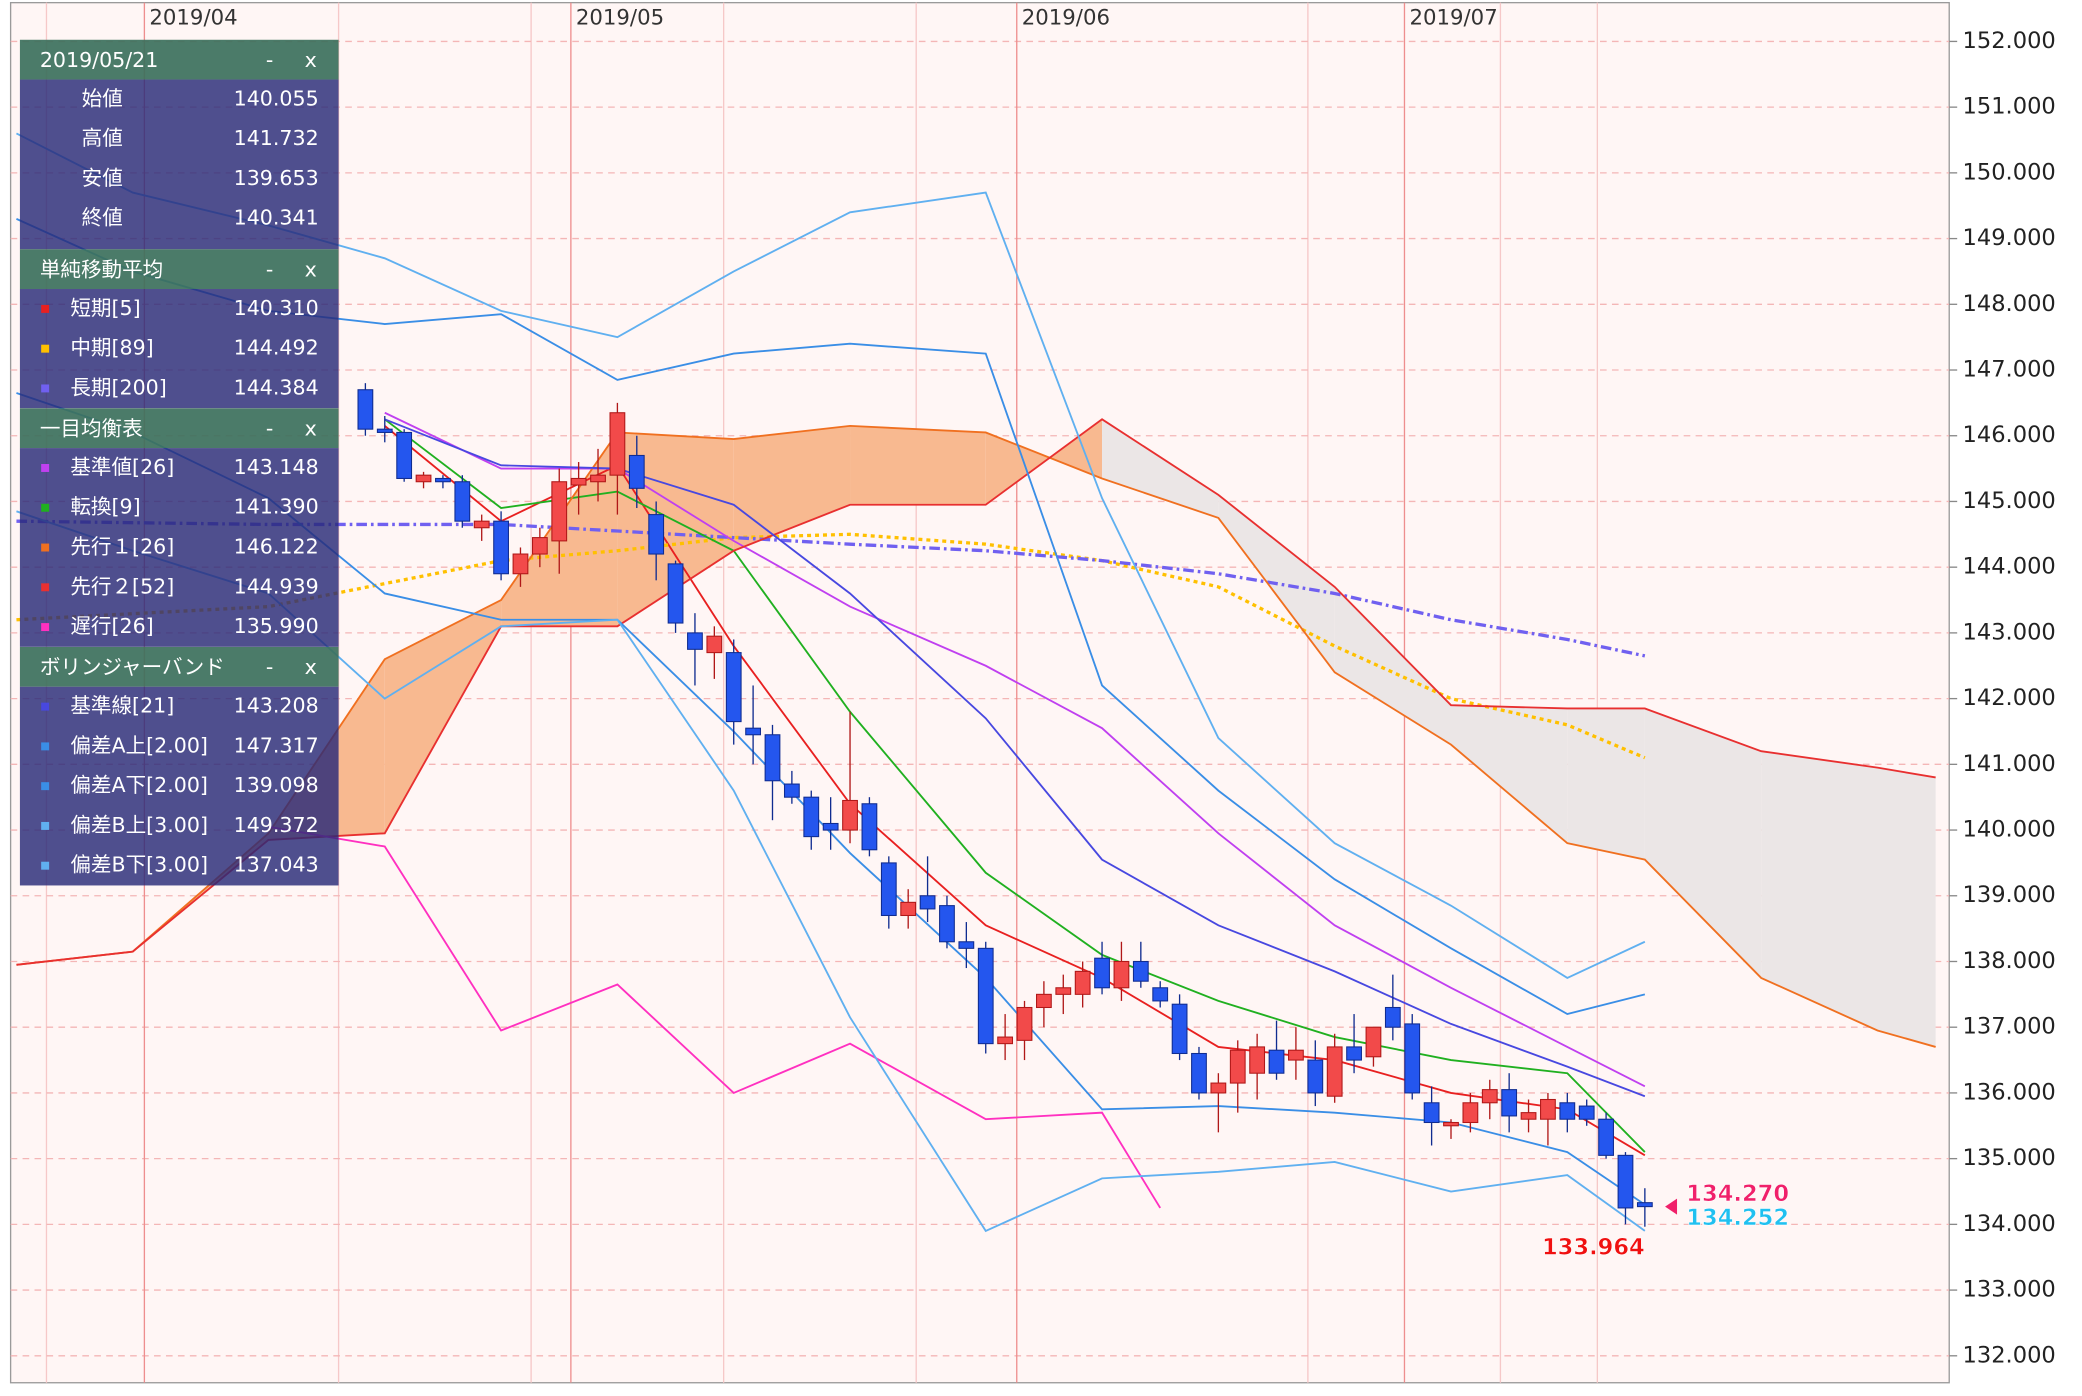 Image resolution: width=2082 pixels, height=1396 pixels. Describe the element at coordinates (139, 825) in the screenshot. I see `legend-label: 偏差B上[3.00]` at that location.